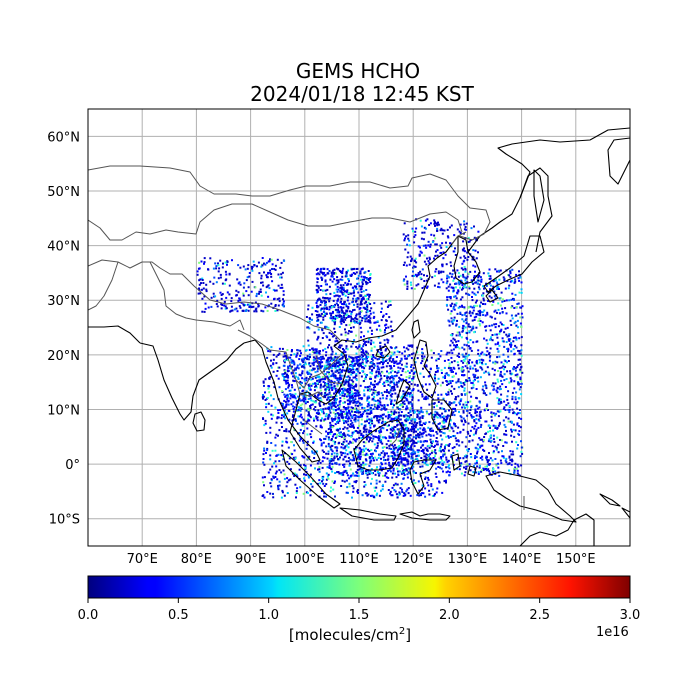 Image resolution: width=700 pixels, height=700 pixels. What do you see at coordinates (449, 615) in the screenshot?
I see `colorbar-tick-label: 2.0` at bounding box center [449, 615].